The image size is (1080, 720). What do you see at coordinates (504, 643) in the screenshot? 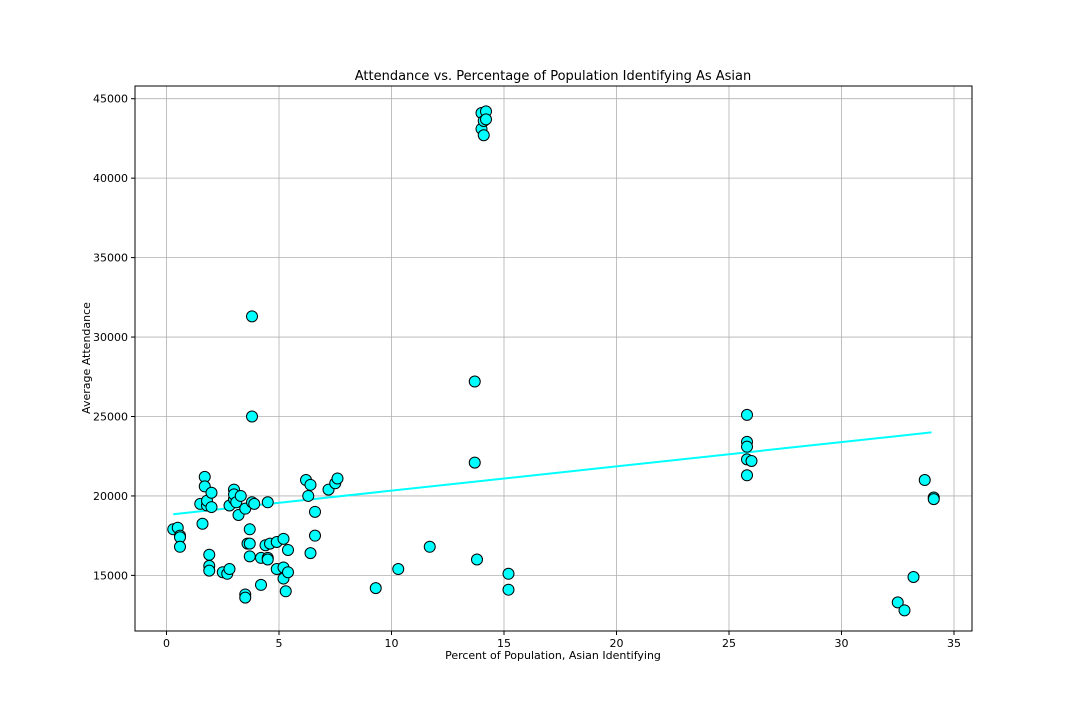
I see `x-tick-label: 15` at bounding box center [504, 643].